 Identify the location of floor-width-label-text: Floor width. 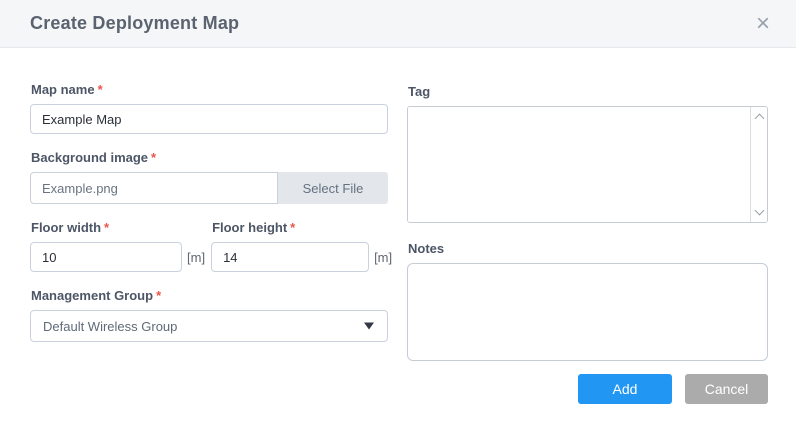
(66, 227).